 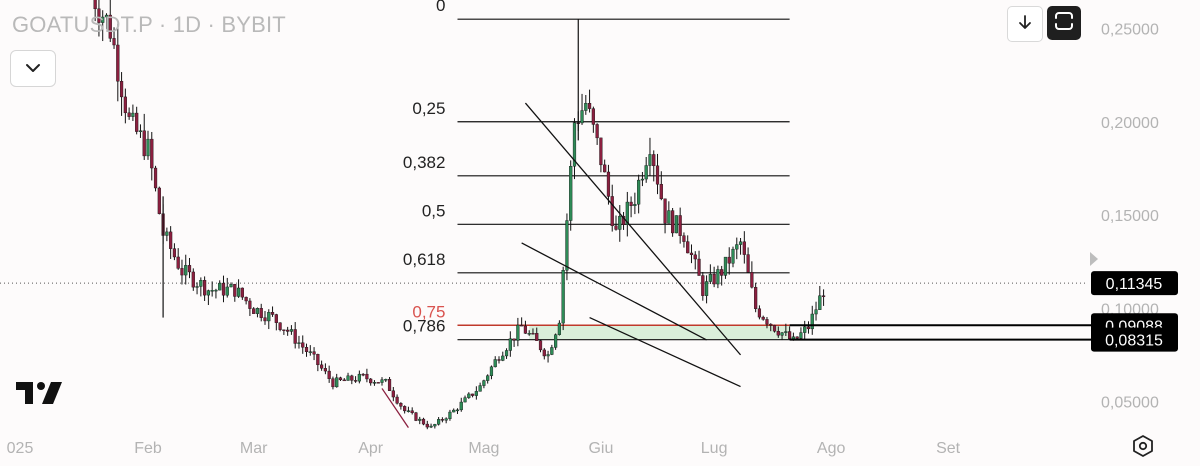 What do you see at coordinates (428, 108) in the screenshot?
I see `fib-label: 0,25` at bounding box center [428, 108].